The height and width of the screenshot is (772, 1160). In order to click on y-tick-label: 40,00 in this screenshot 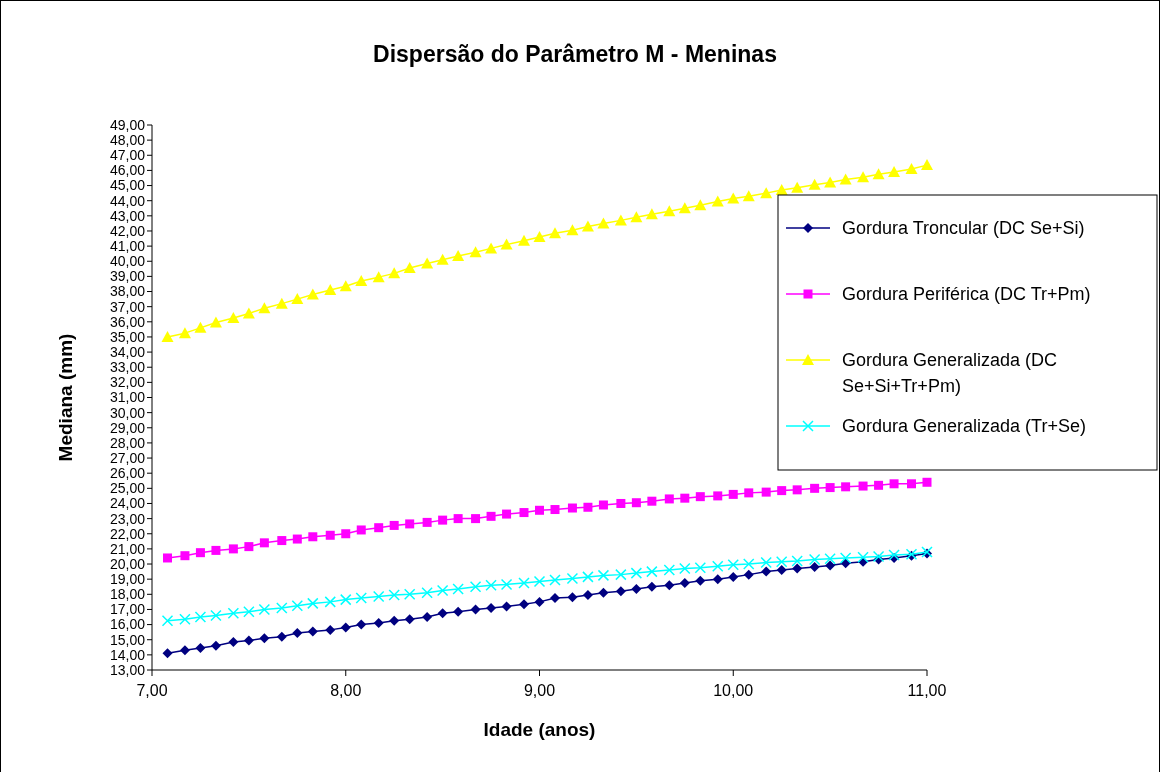, I will do `click(127, 261)`.